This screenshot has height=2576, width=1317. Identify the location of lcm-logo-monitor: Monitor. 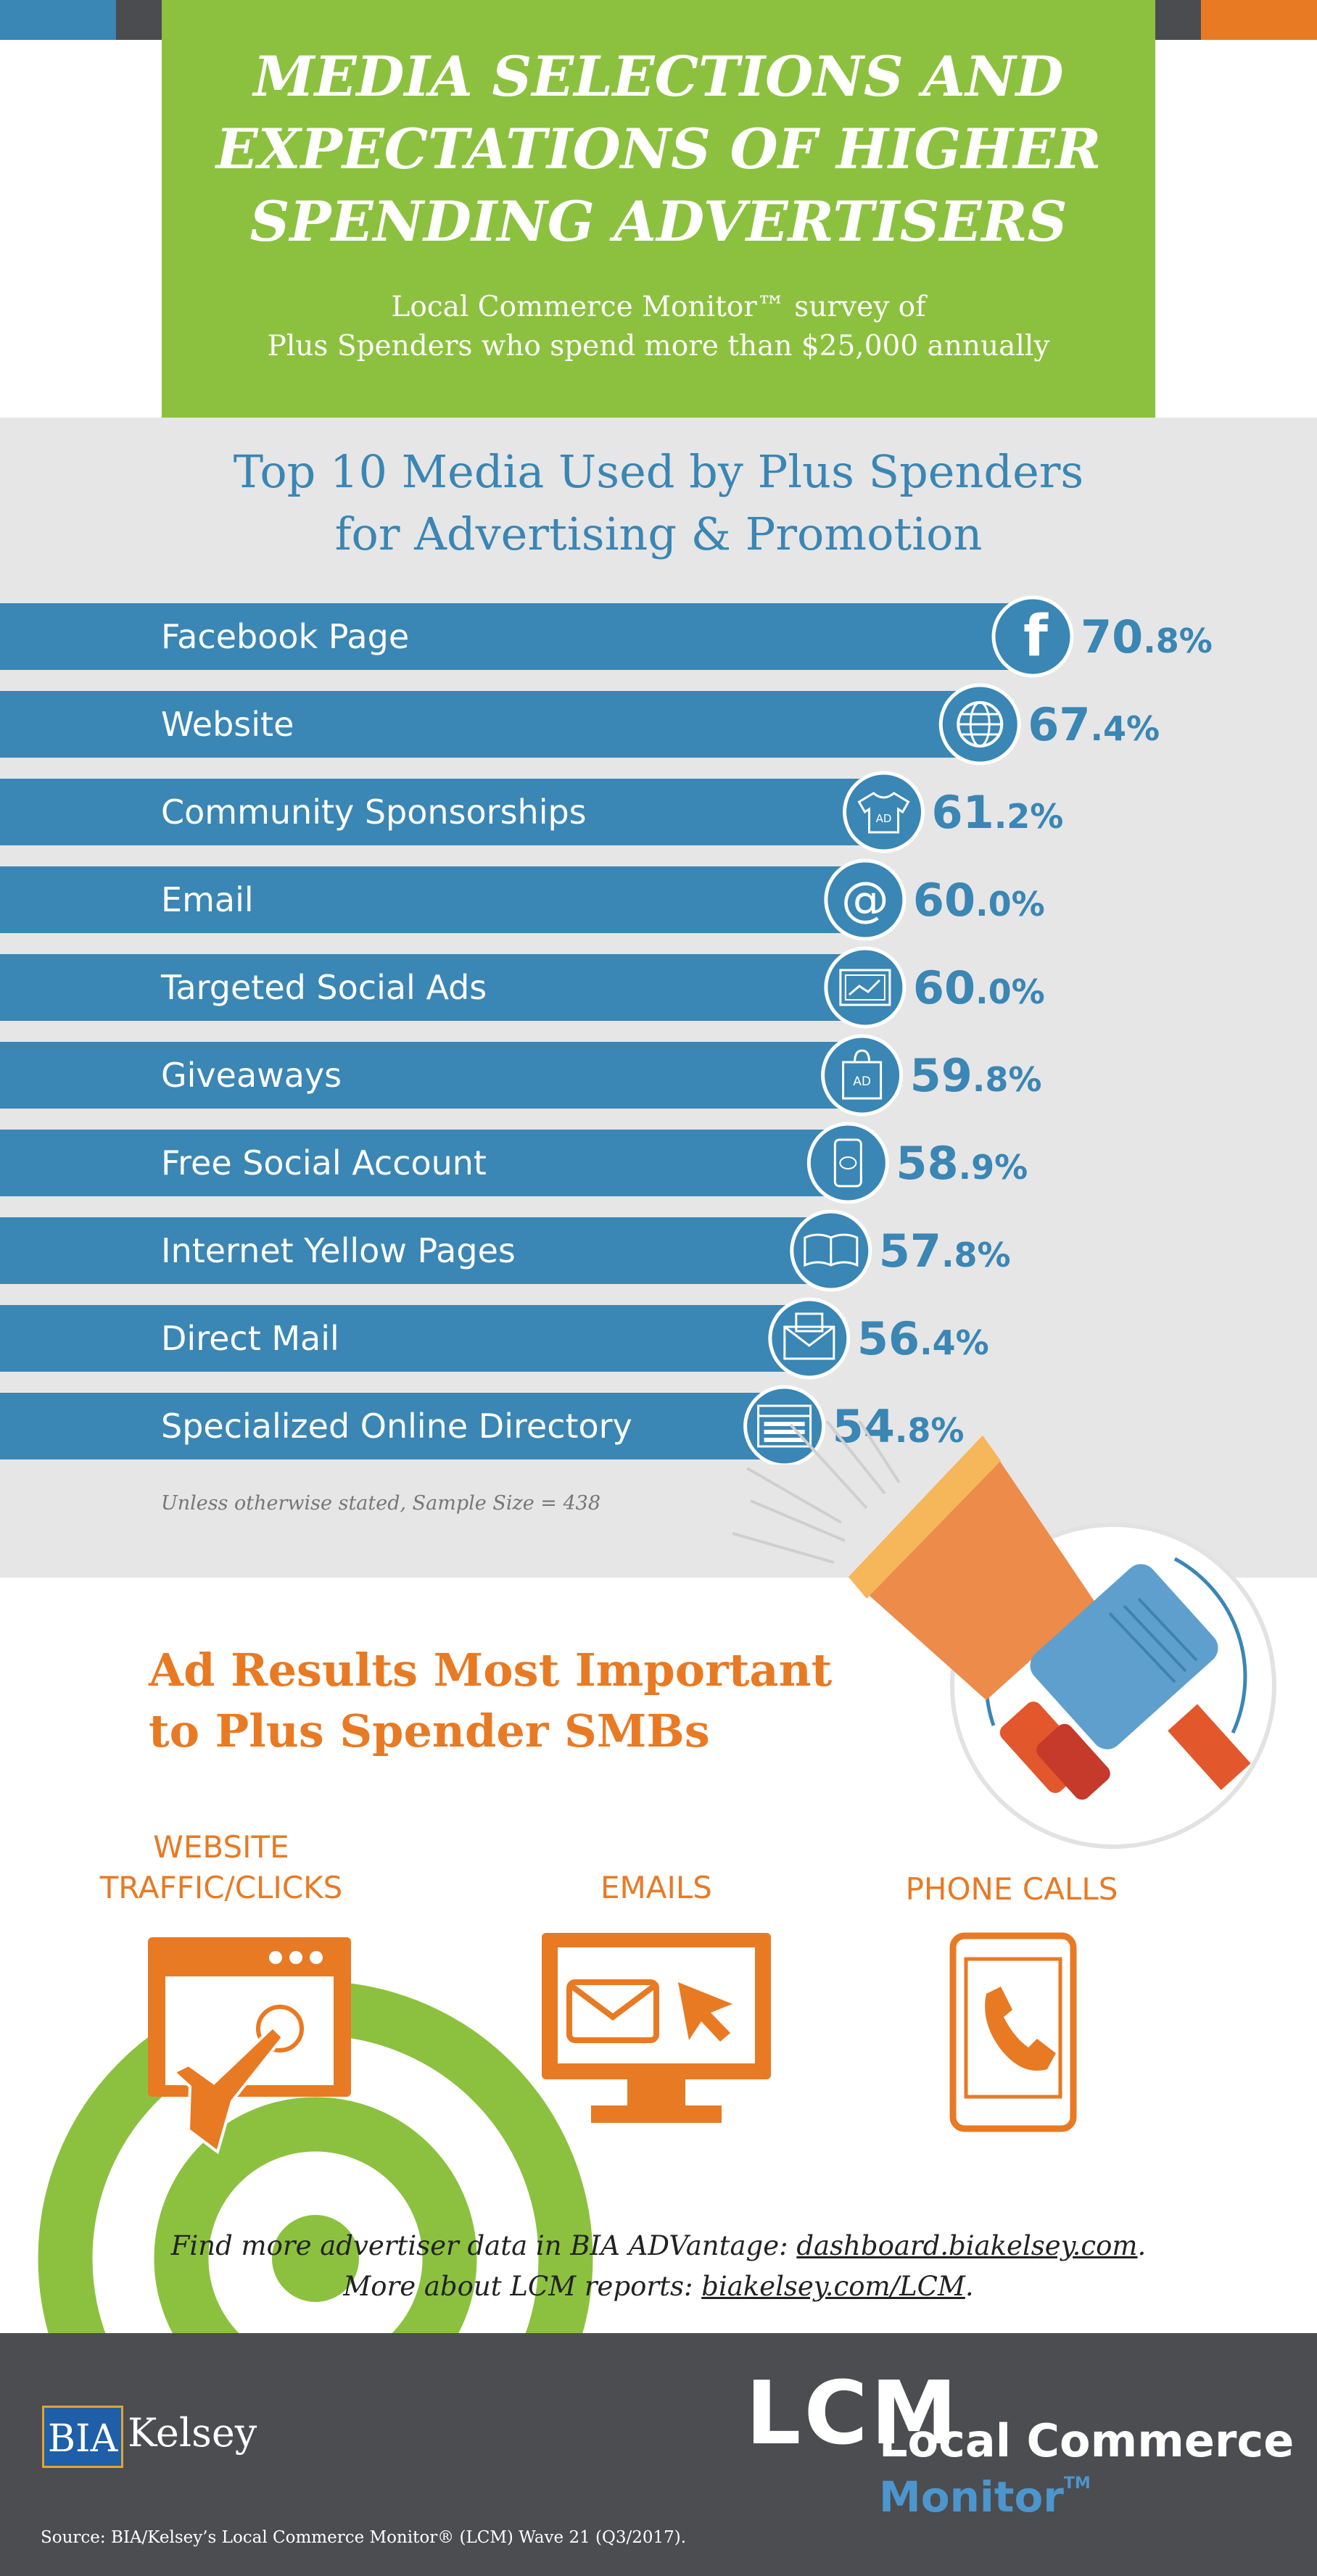
(971, 2497).